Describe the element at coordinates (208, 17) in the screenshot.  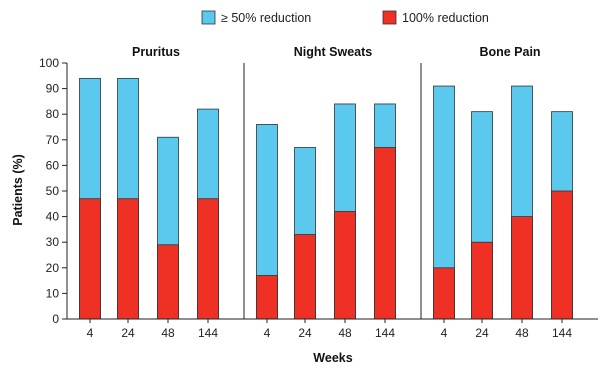
I see `legend-swatch-50pct` at that location.